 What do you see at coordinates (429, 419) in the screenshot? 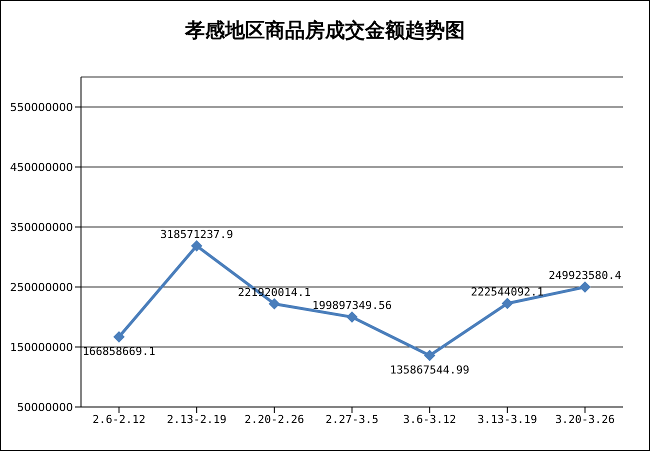
I see `x-tick-label: 3.6-3.12` at bounding box center [429, 419].